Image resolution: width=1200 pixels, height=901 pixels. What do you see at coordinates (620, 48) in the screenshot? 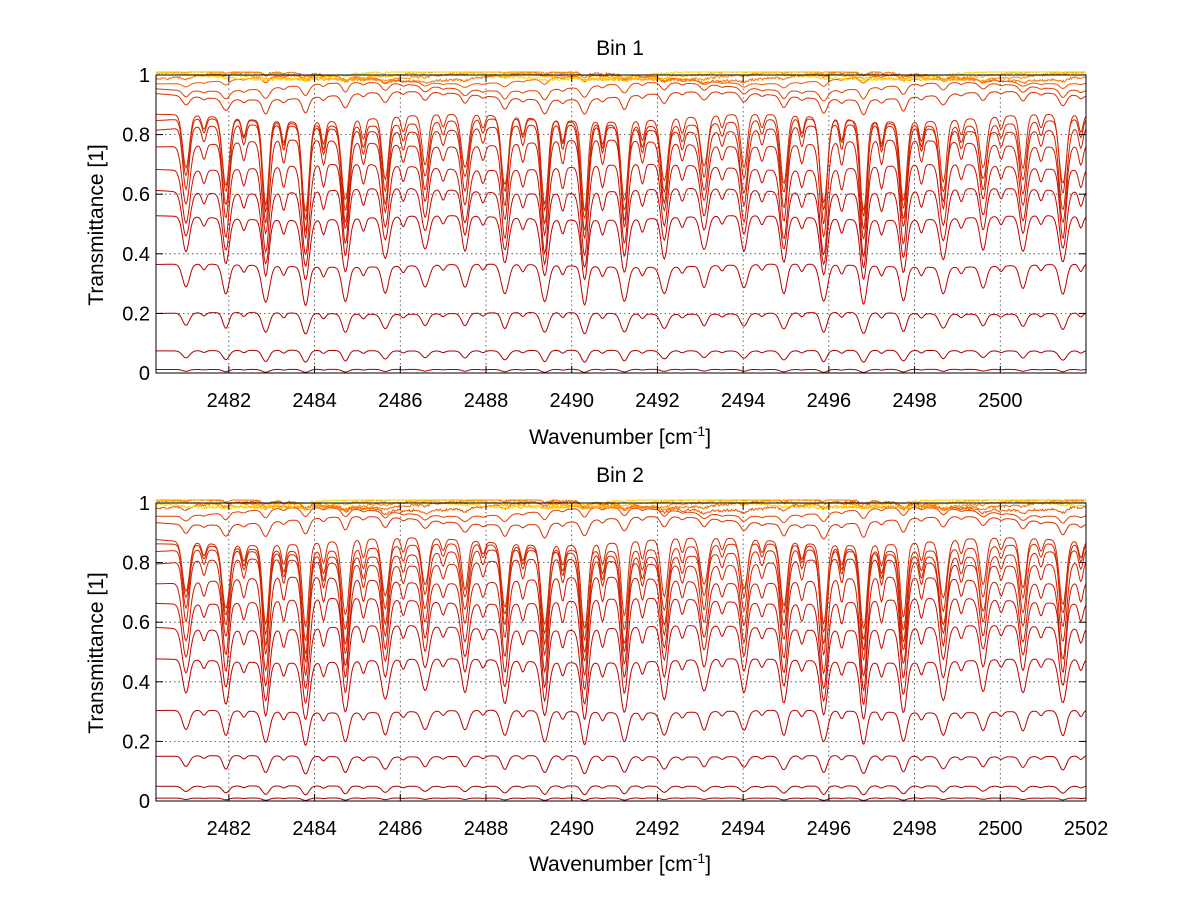
I see `chart-title: Bin 1` at bounding box center [620, 48].